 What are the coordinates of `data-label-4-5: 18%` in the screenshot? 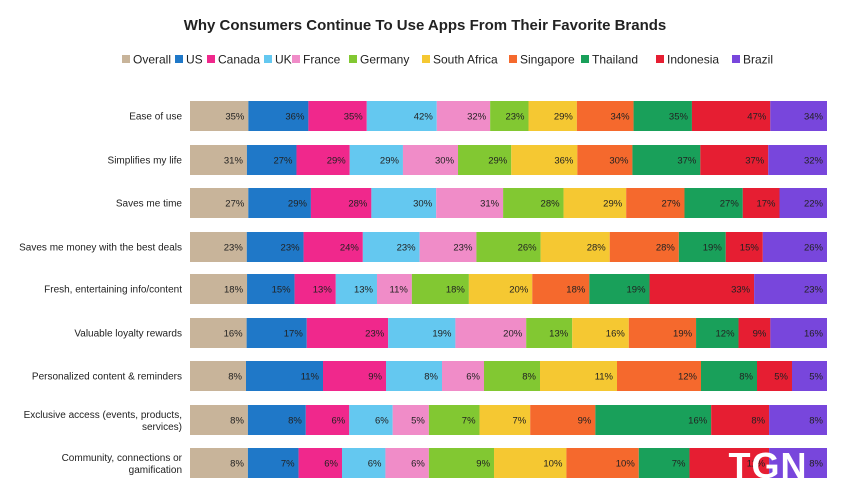 It's located at (456, 290).